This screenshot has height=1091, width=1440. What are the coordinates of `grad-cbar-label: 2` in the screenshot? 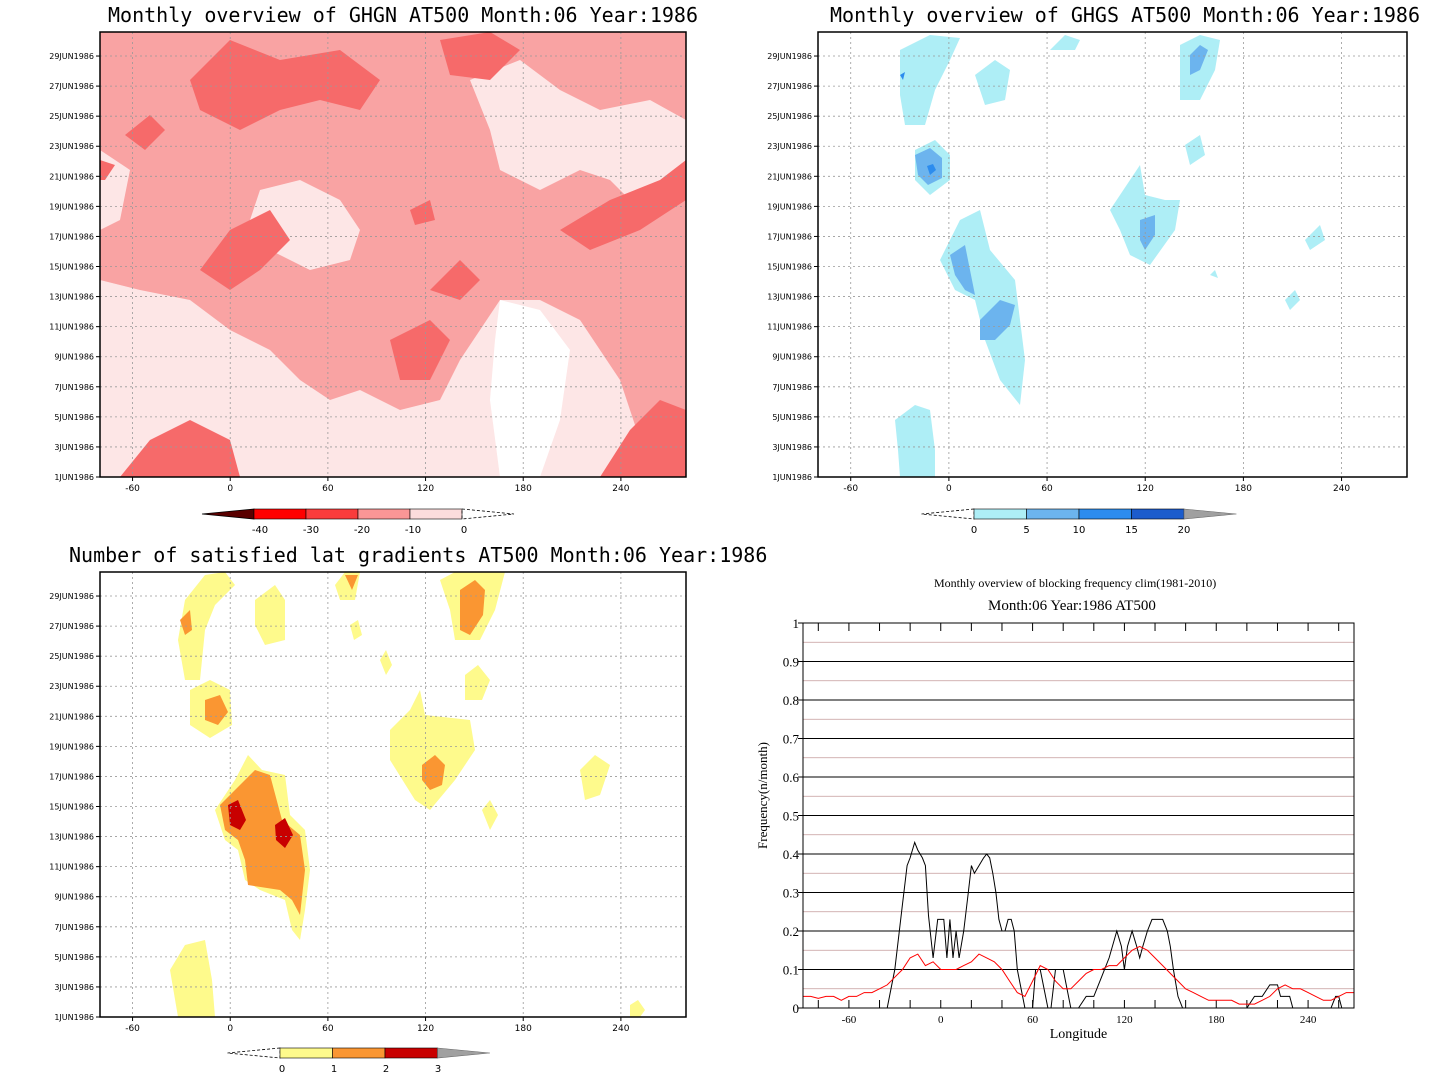 It's located at (386, 1069).